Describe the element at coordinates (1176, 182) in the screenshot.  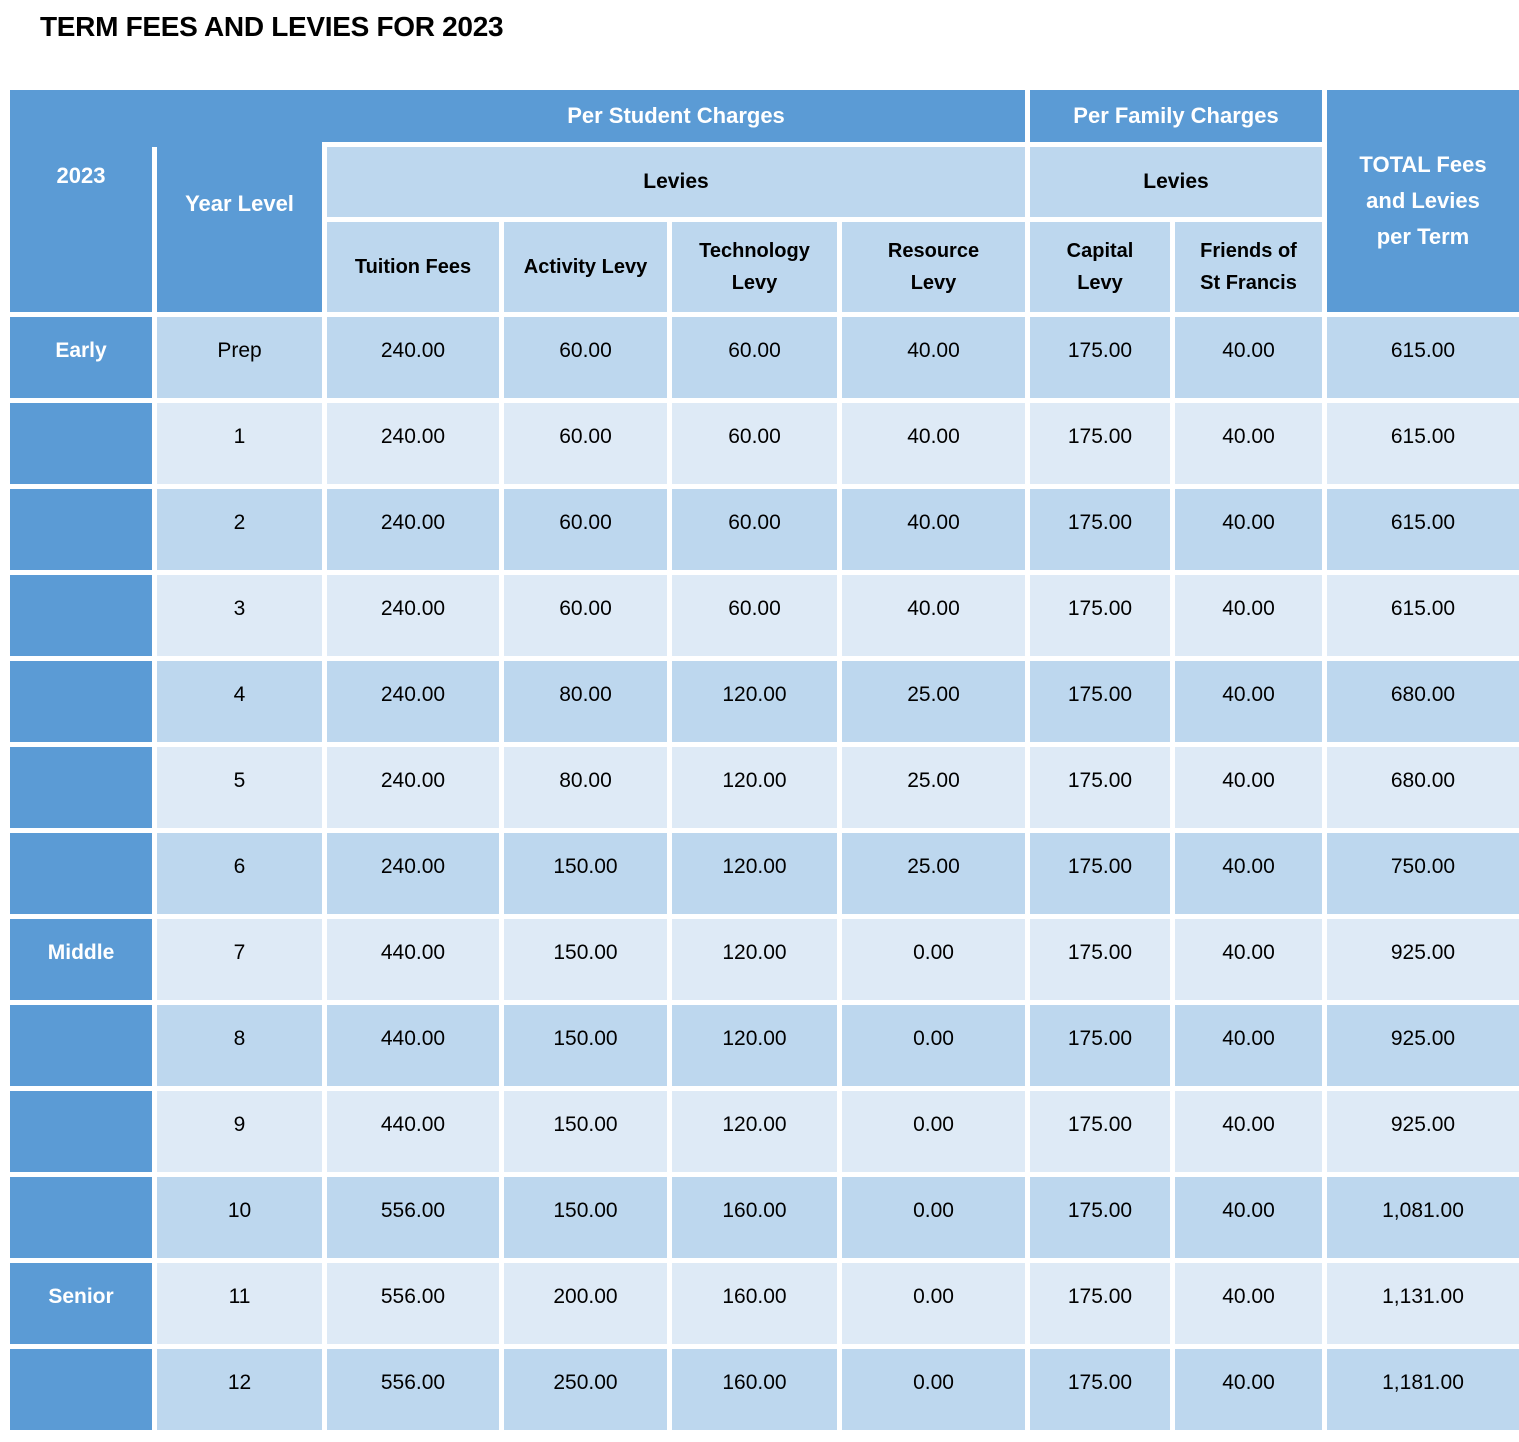
I see `header-levies-per-family: Levies` at that location.